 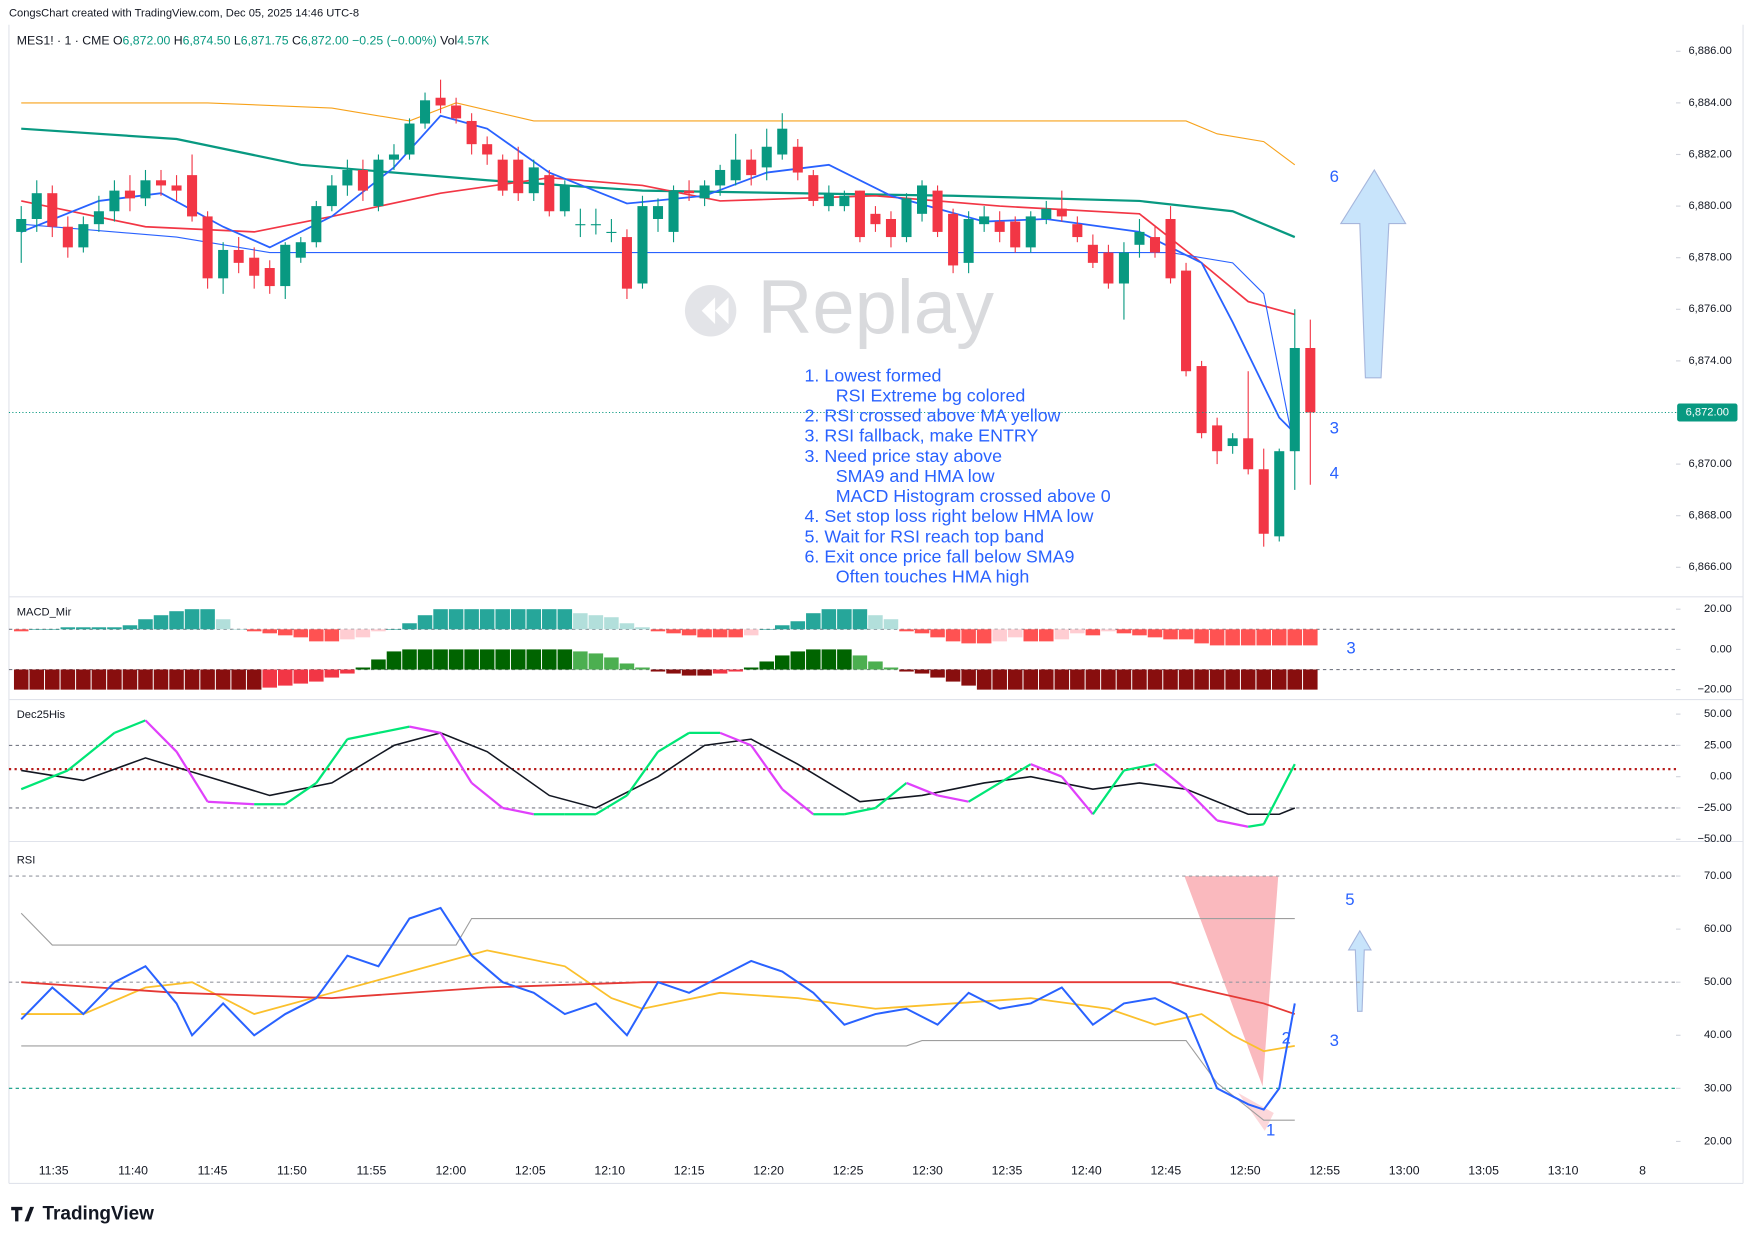 I want to click on x-tick-label: 12:15, so click(x=689, y=1170).